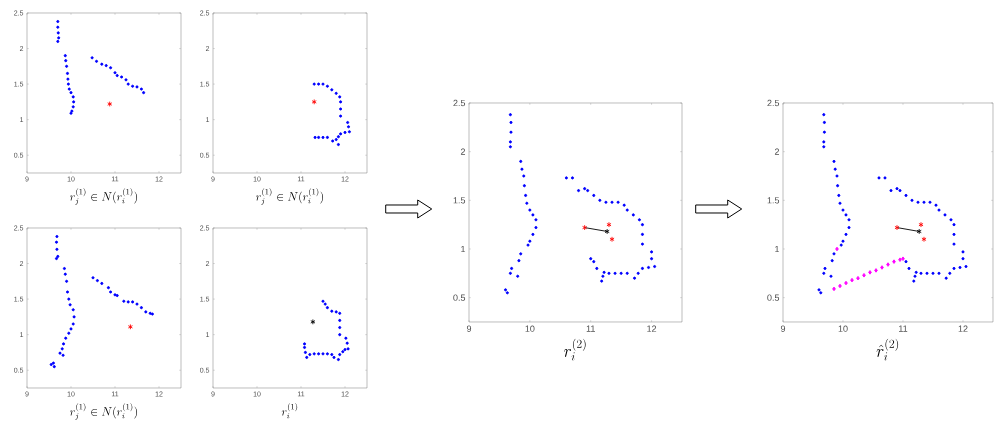 The image size is (1002, 435). I want to click on x-axis-title: $r_i^{(2)}$, so click(575, 349).